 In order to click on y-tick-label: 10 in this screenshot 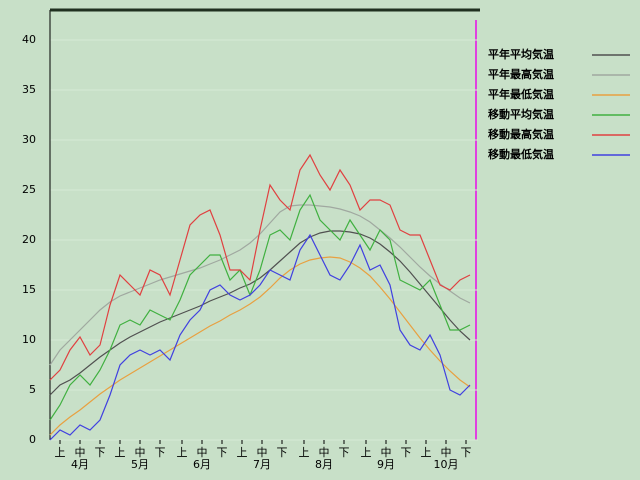, I will do `click(29, 339)`.